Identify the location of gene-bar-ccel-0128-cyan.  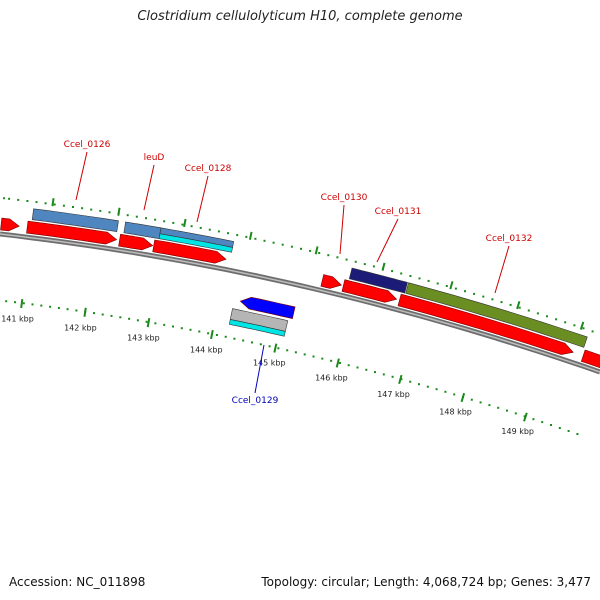
(195, 243).